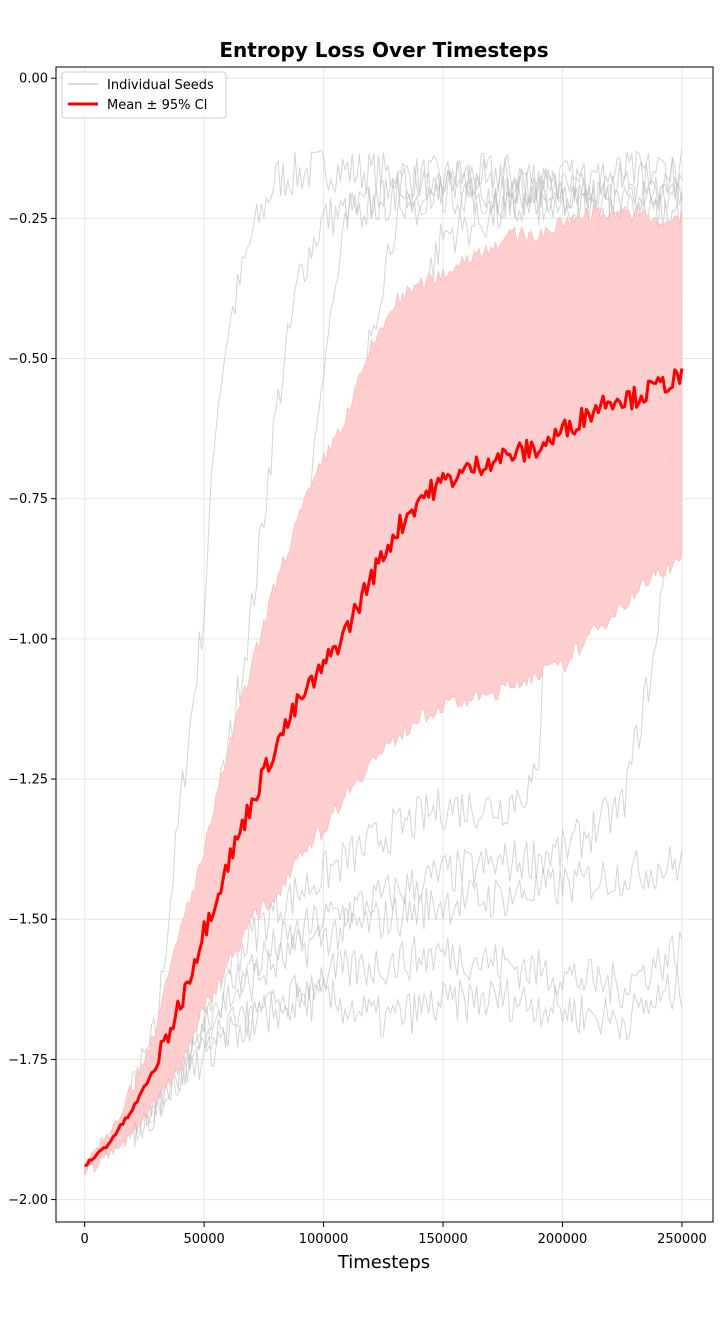  What do you see at coordinates (682, 1239) in the screenshot?
I see `x-tick-label: 250000` at bounding box center [682, 1239].